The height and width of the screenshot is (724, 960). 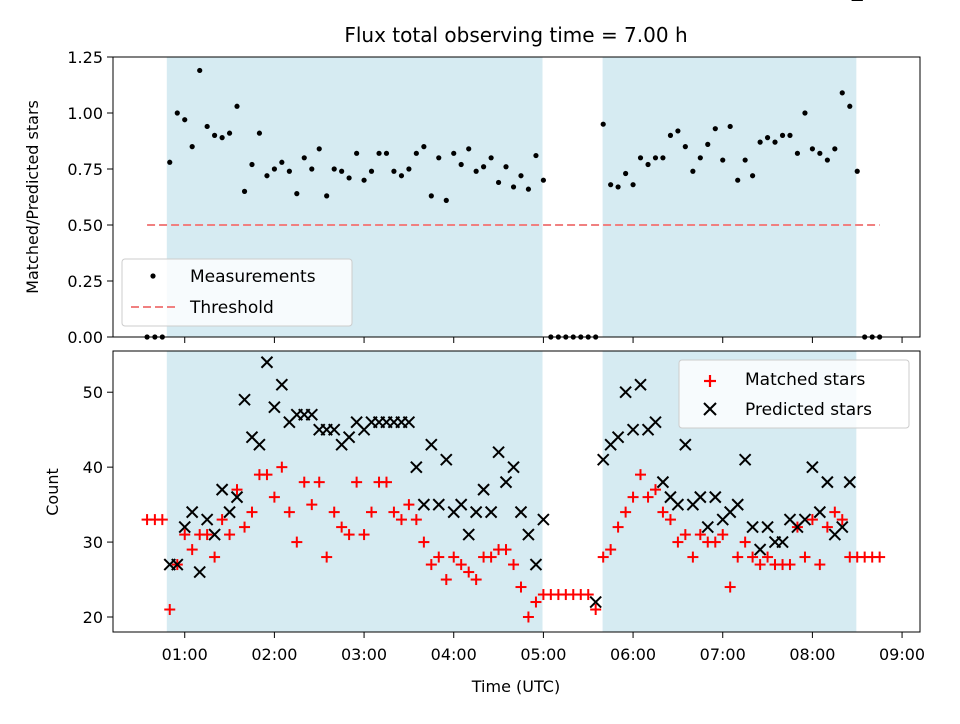 I want to click on x-tick-label: 01:00, so click(x=185, y=654).